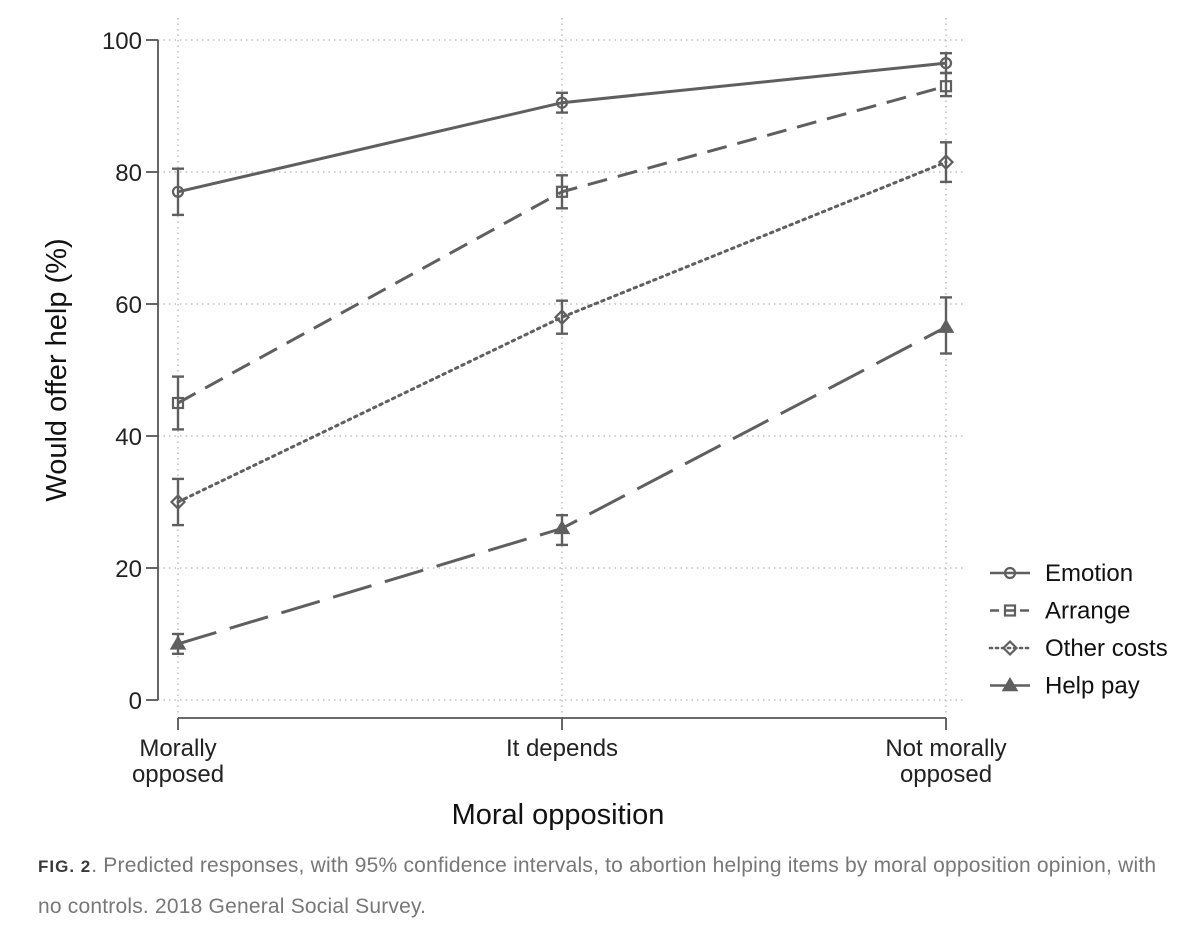 The image size is (1200, 927). What do you see at coordinates (128, 305) in the screenshot?
I see `y-tick-label: 60` at bounding box center [128, 305].